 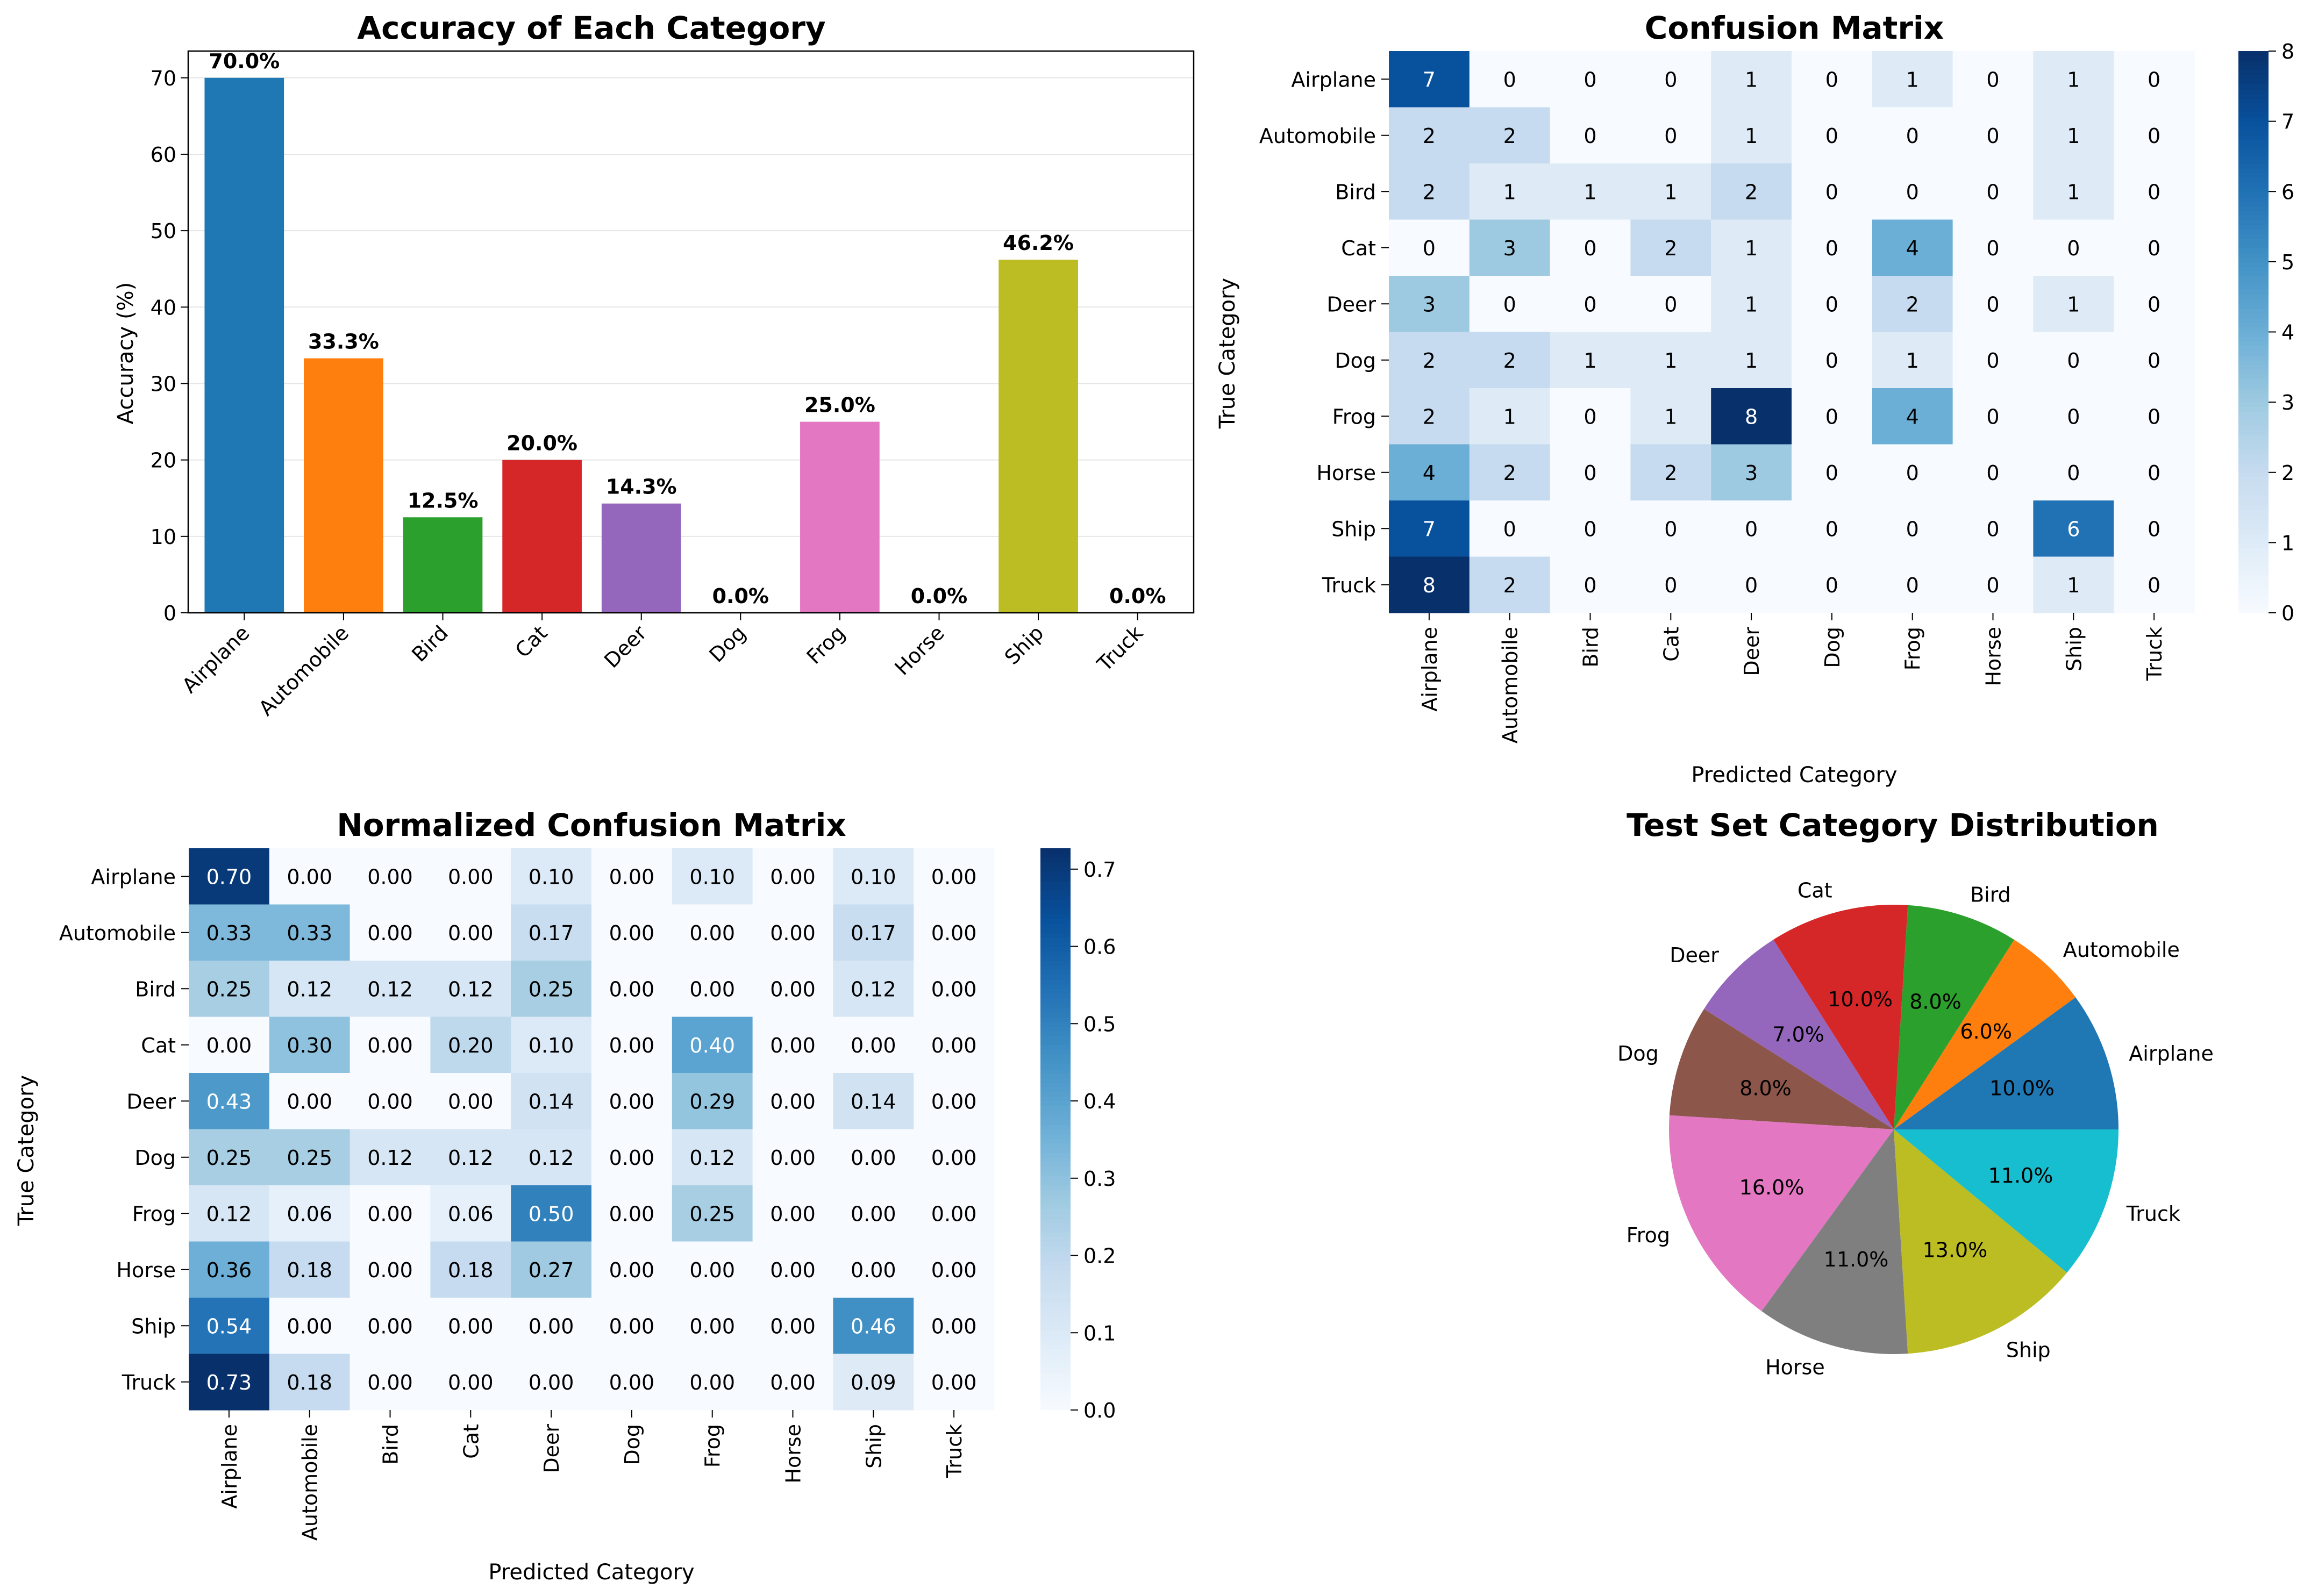 I want to click on heatmap-cell-value: 0.33, so click(x=229, y=933).